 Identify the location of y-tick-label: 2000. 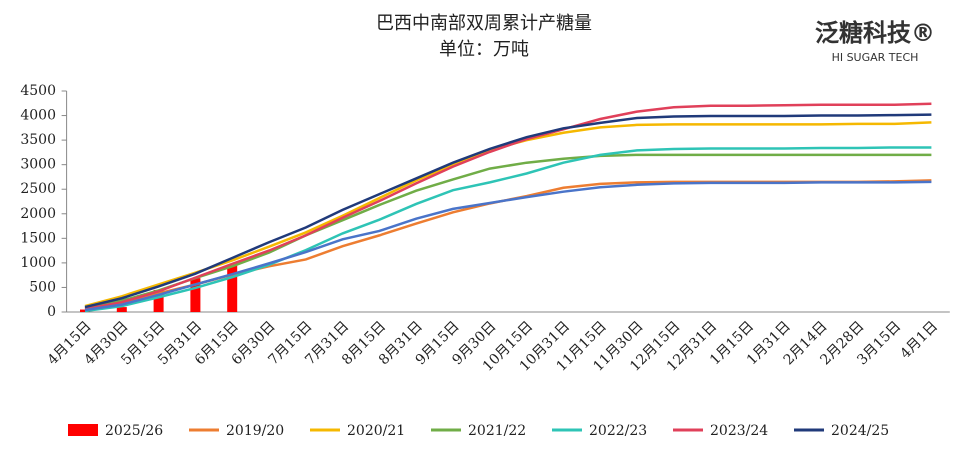
(38, 214).